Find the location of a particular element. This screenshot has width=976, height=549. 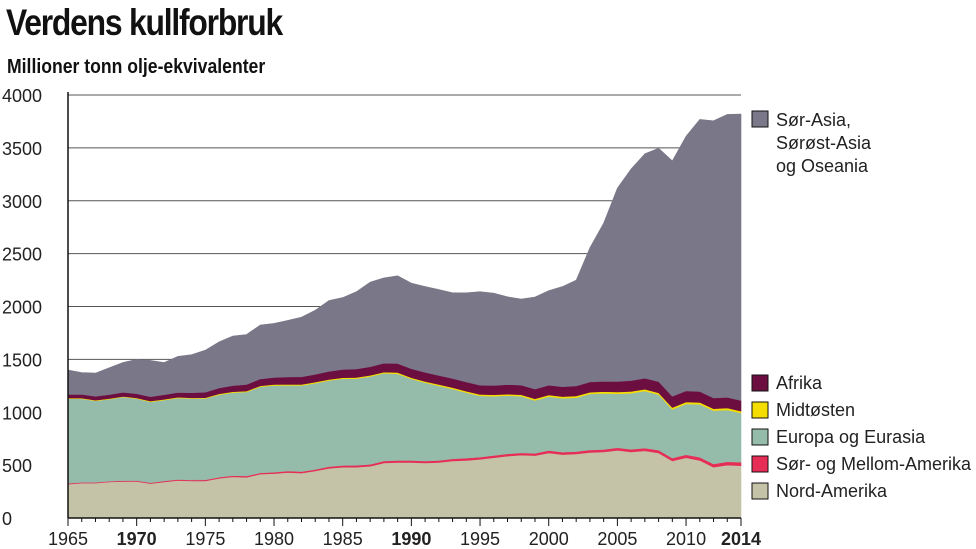

x-tick-label: 1995 is located at coordinates (480, 539).